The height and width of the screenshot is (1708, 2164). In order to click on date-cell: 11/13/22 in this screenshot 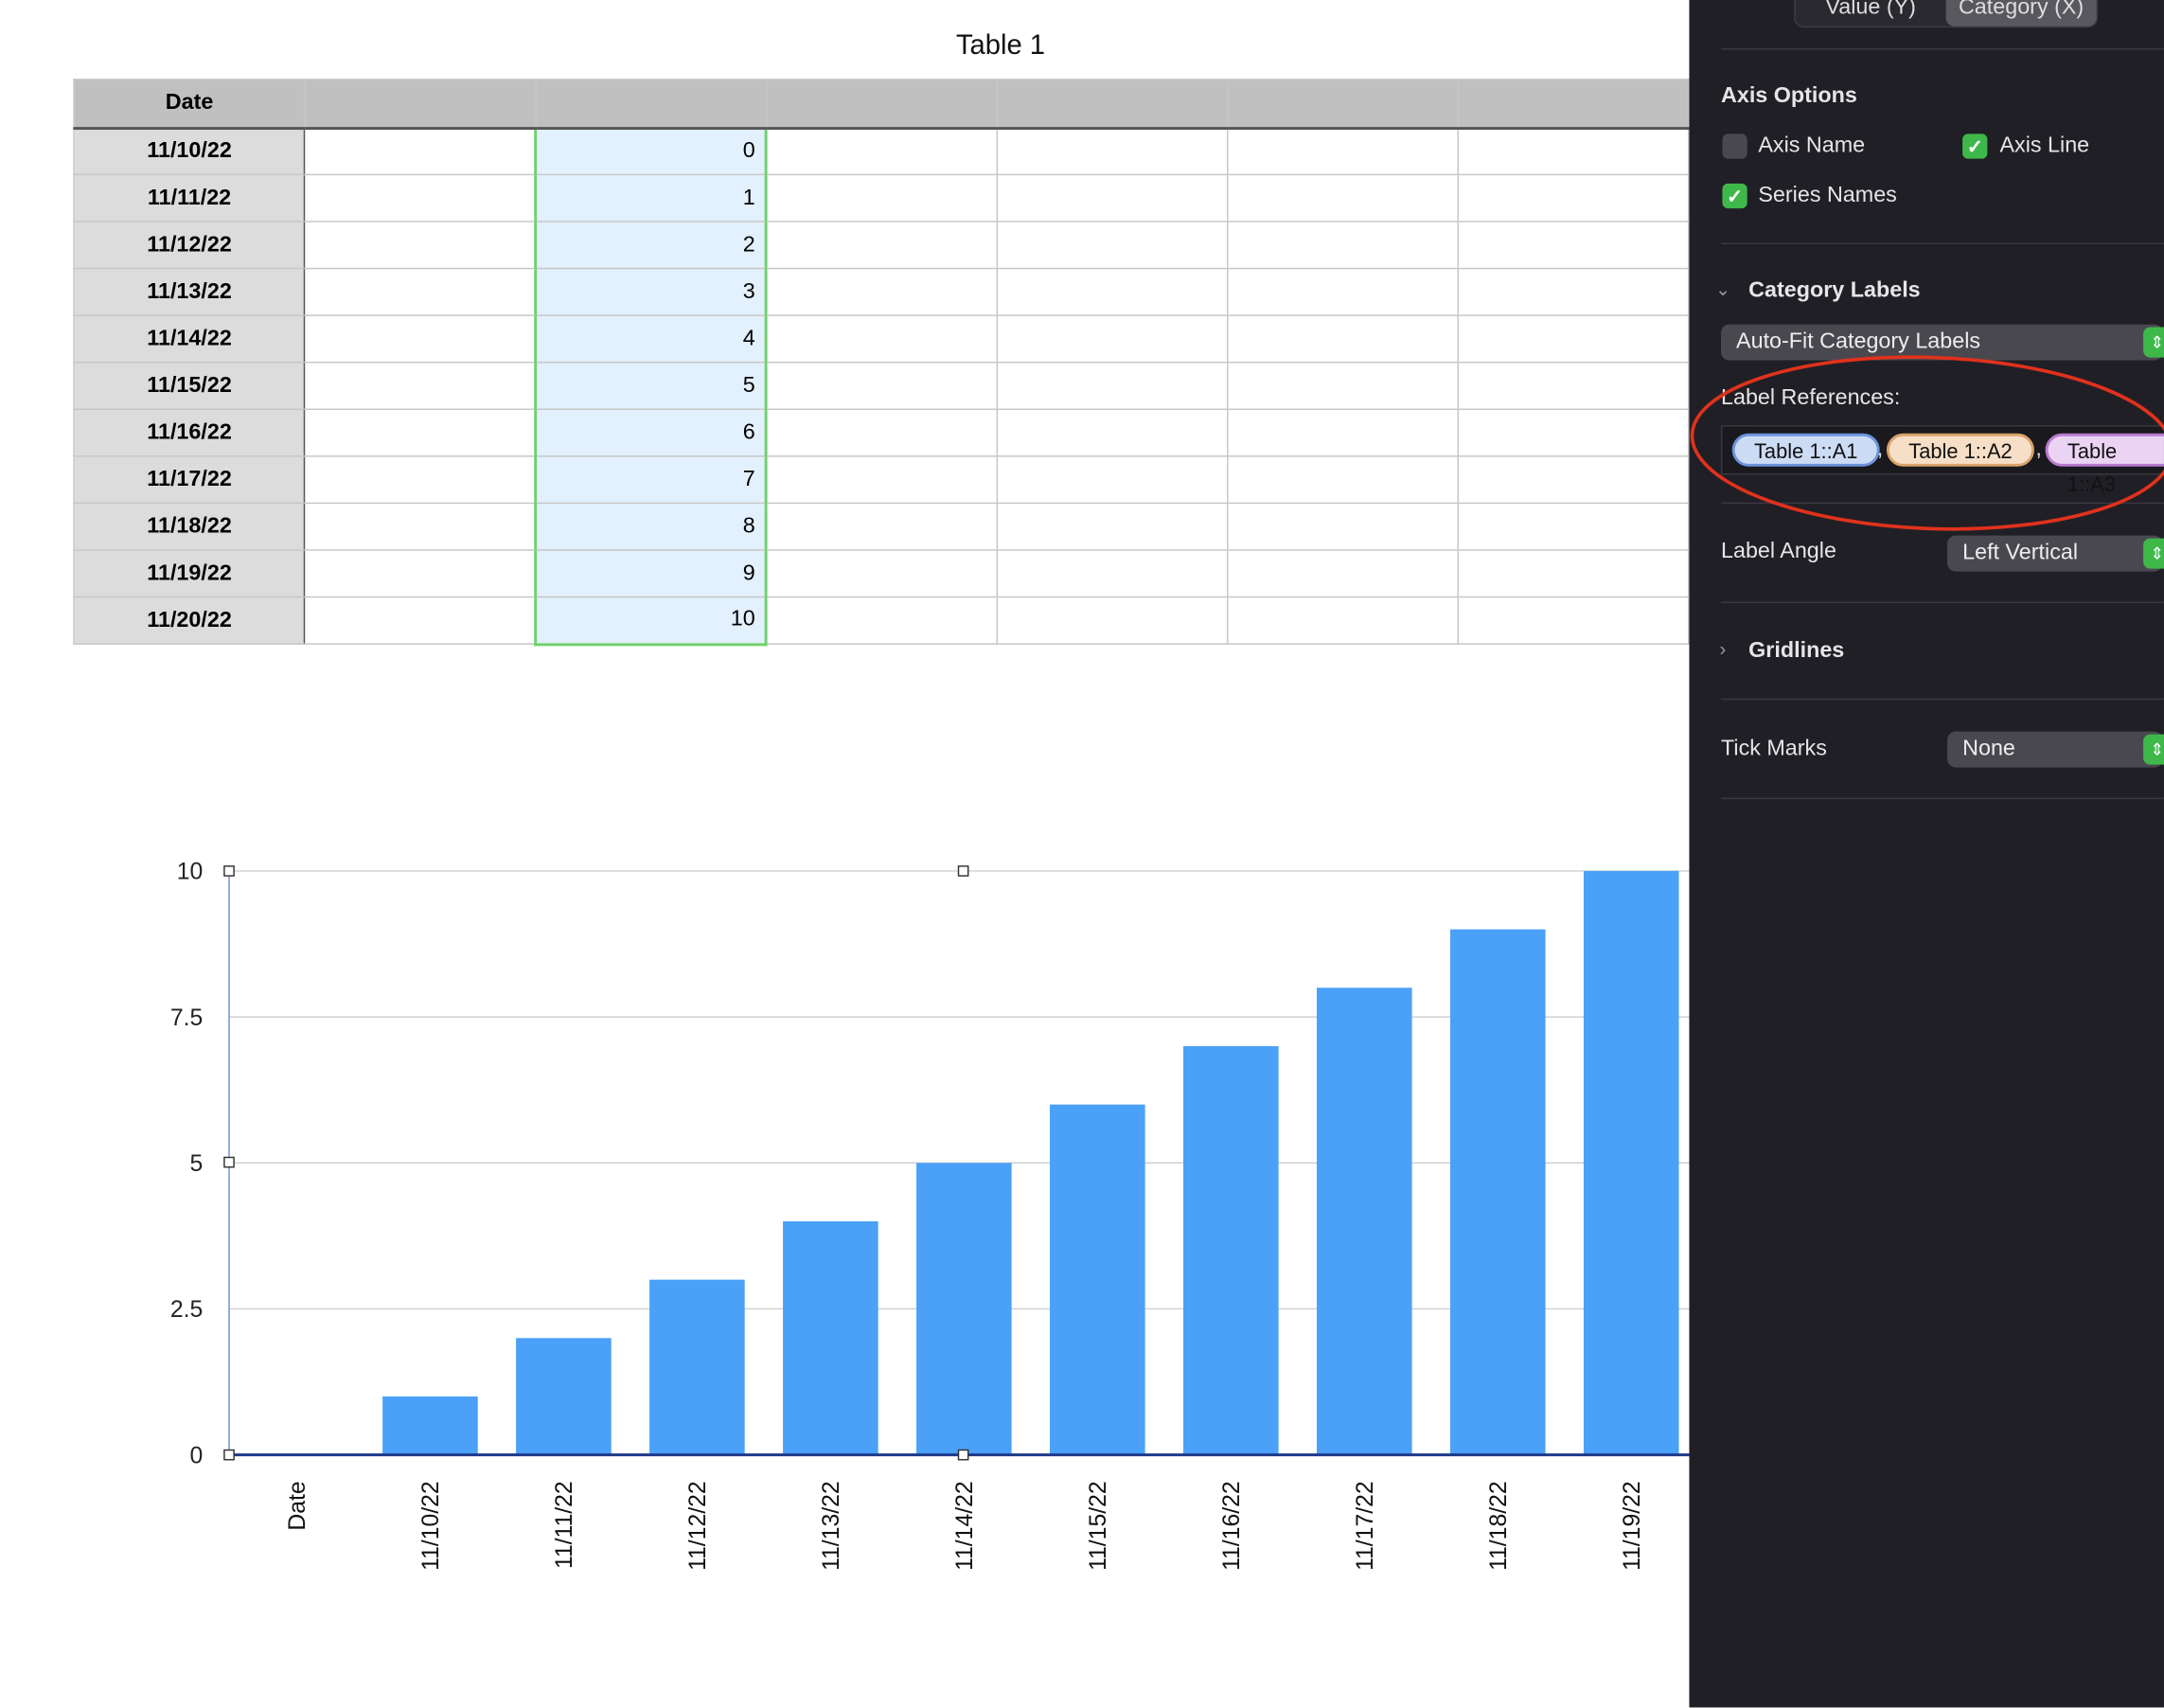, I will do `click(189, 291)`.